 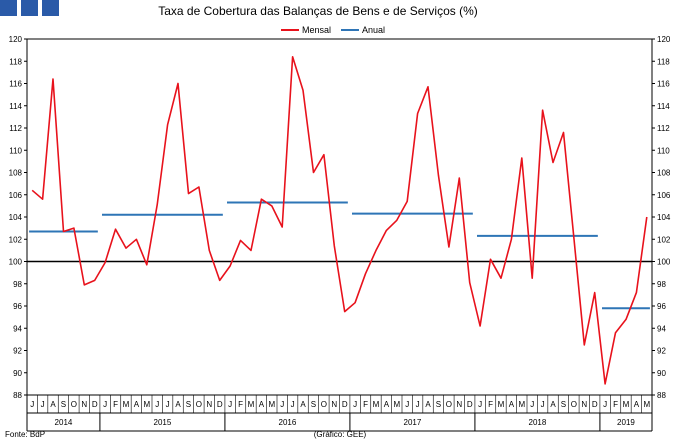 What do you see at coordinates (661, 328) in the screenshot?
I see `y-tick-label-right: 94` at bounding box center [661, 328].